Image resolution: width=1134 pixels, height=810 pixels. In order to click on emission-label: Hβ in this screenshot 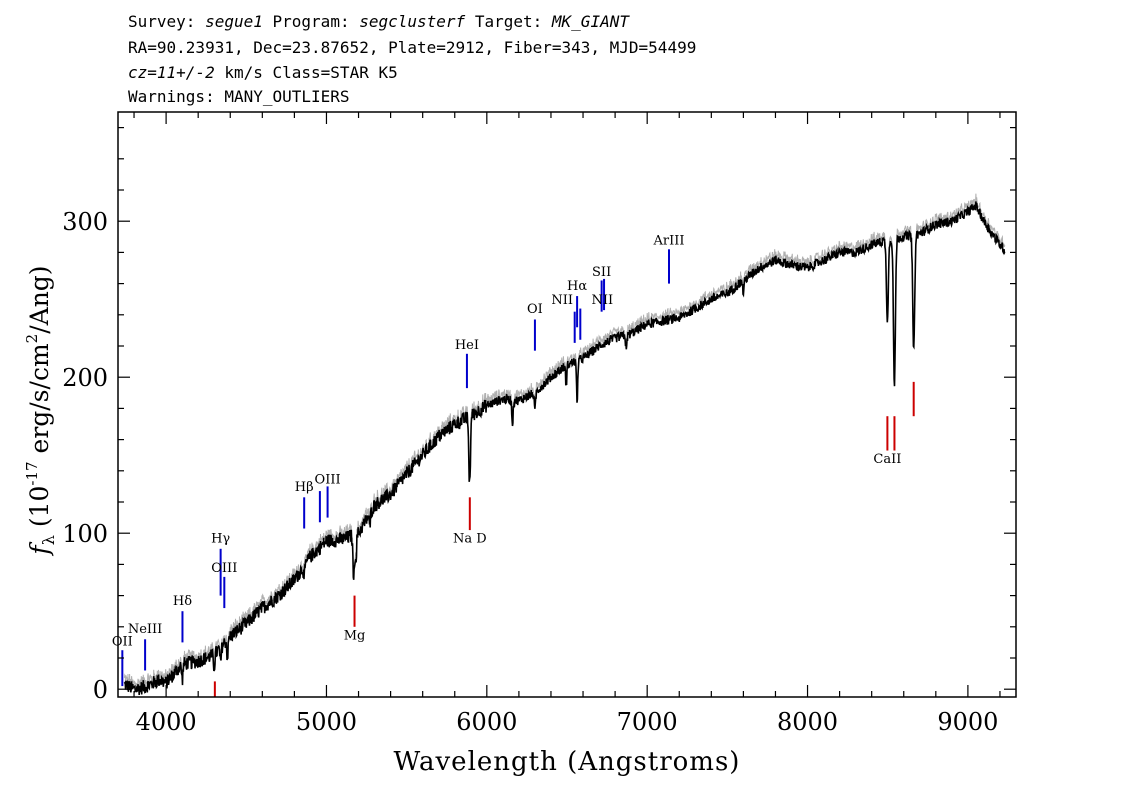, I will do `click(304, 487)`.